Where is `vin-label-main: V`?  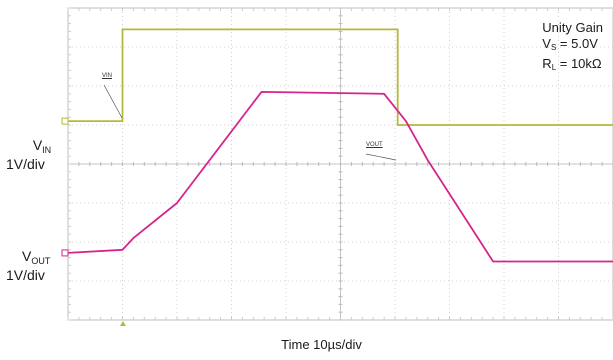
vin-label-main: V is located at coordinates (37, 145).